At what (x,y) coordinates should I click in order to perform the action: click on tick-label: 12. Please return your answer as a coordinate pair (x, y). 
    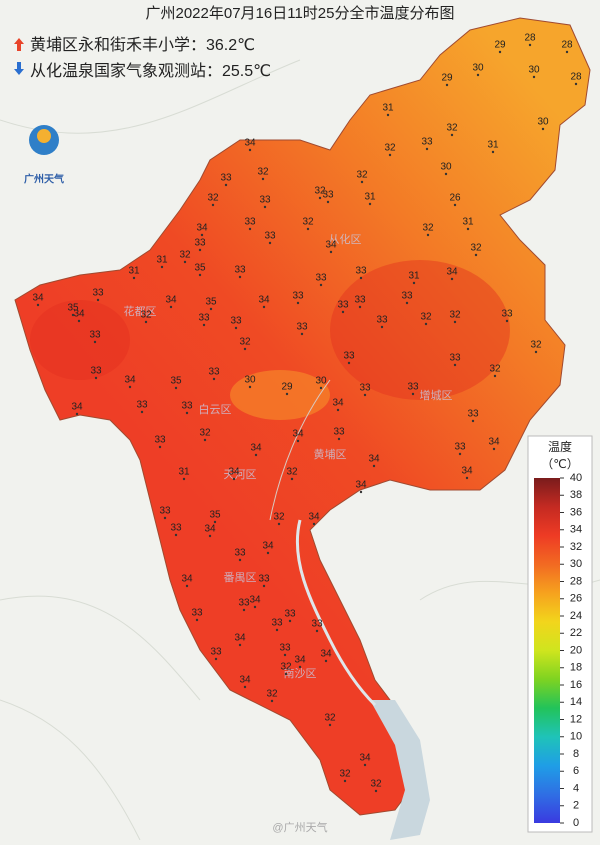
    Looking at the image, I should click on (576, 719).